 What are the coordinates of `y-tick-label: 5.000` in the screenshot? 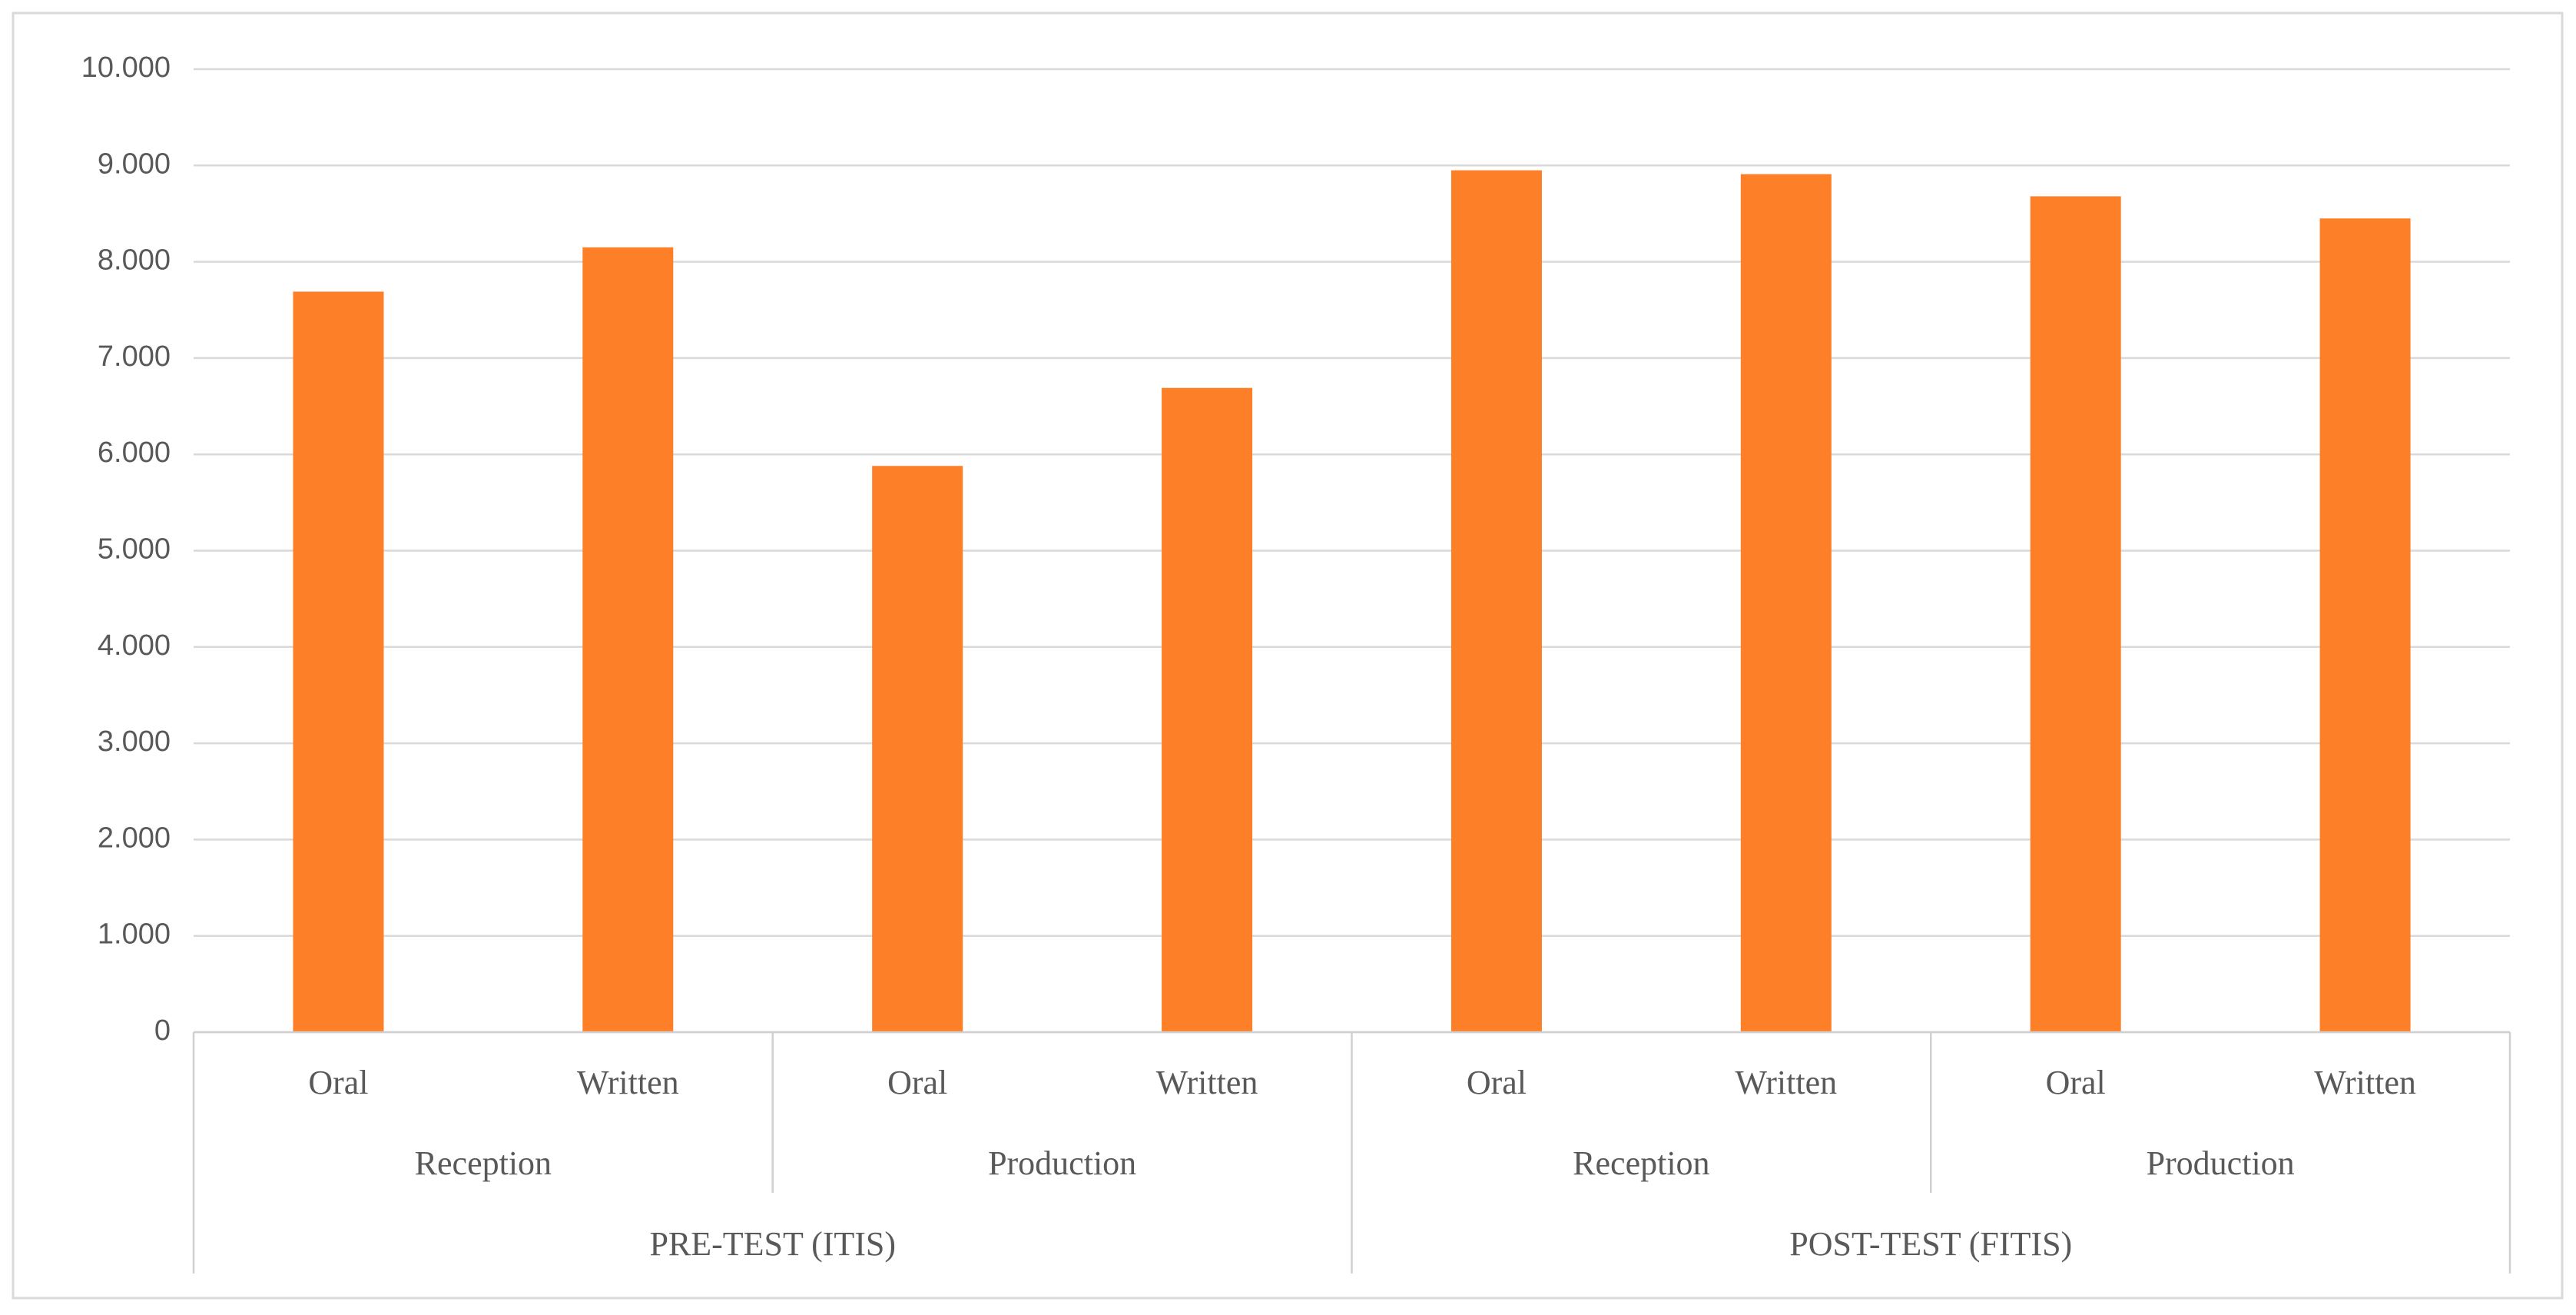 It's located at (134, 549).